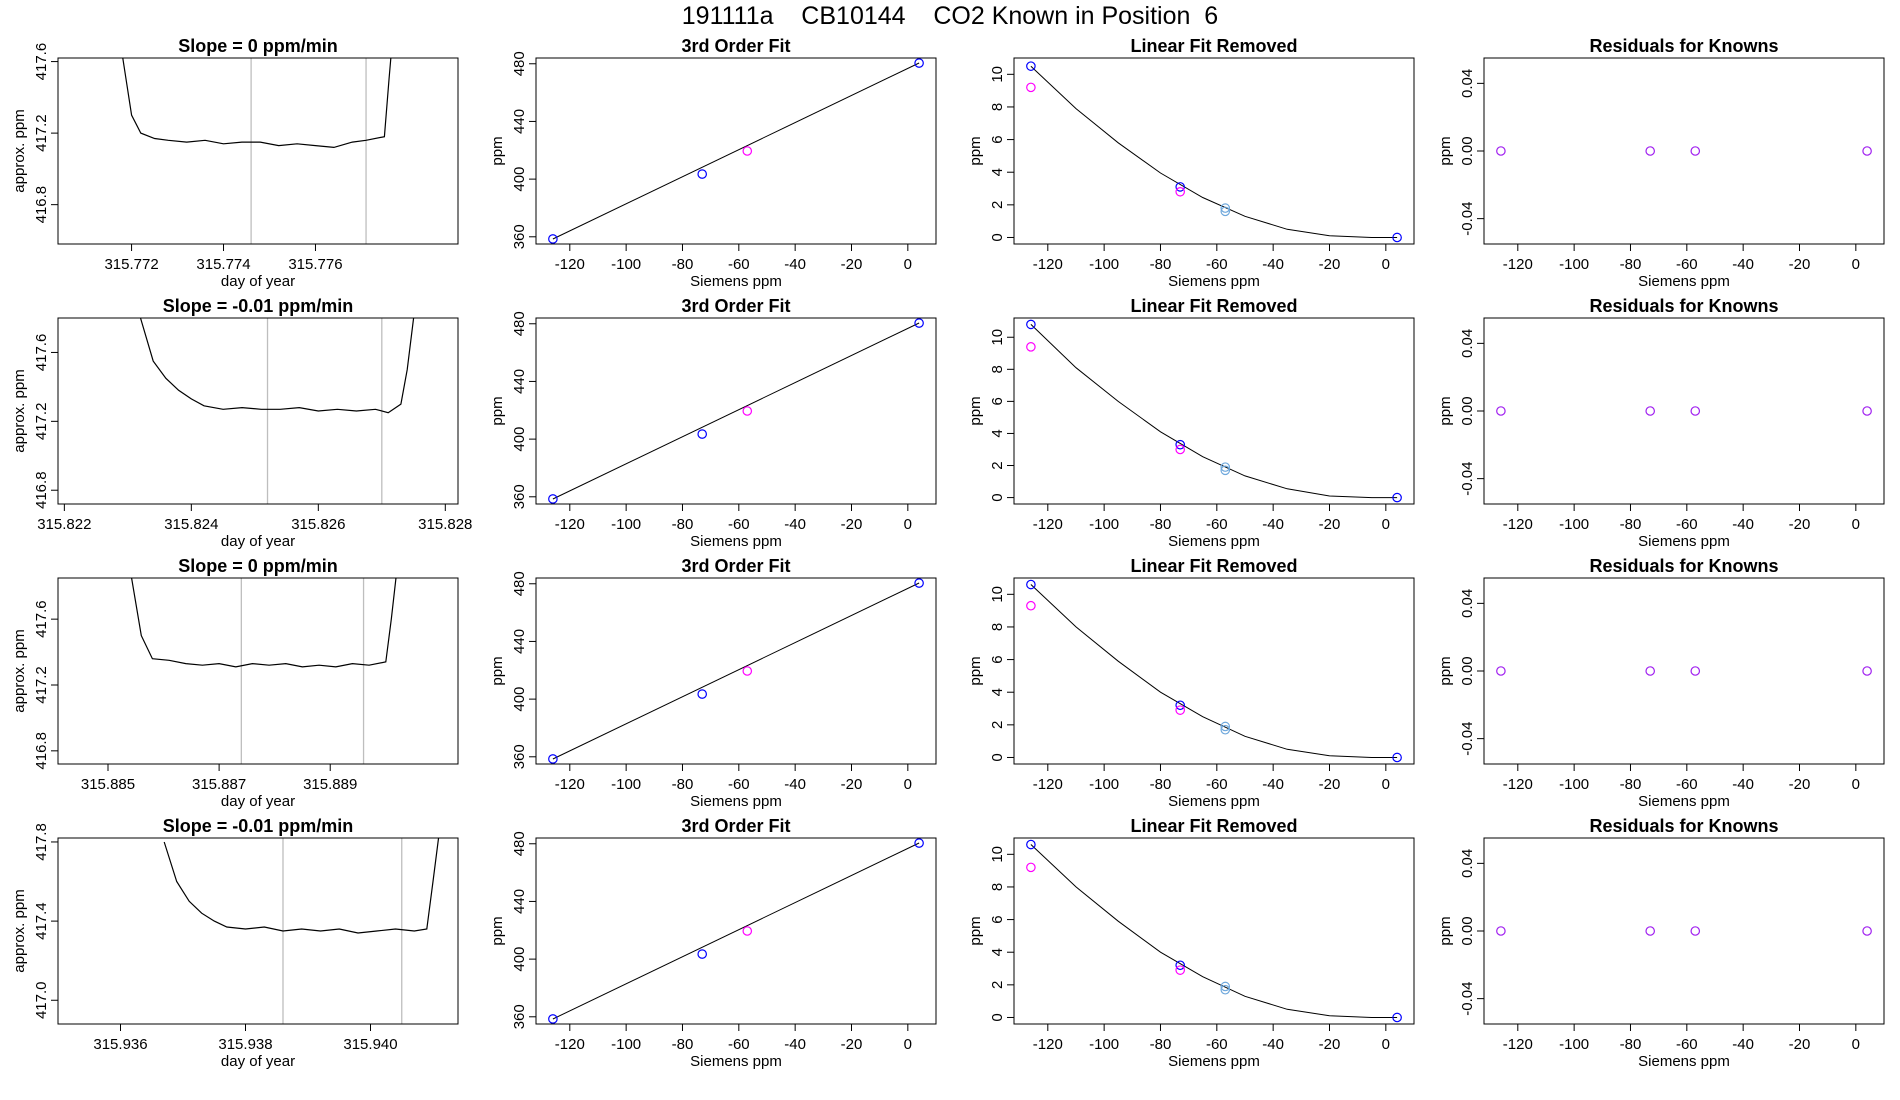  What do you see at coordinates (519, 381) in the screenshot?
I see `y-tick-label: 440` at bounding box center [519, 381].